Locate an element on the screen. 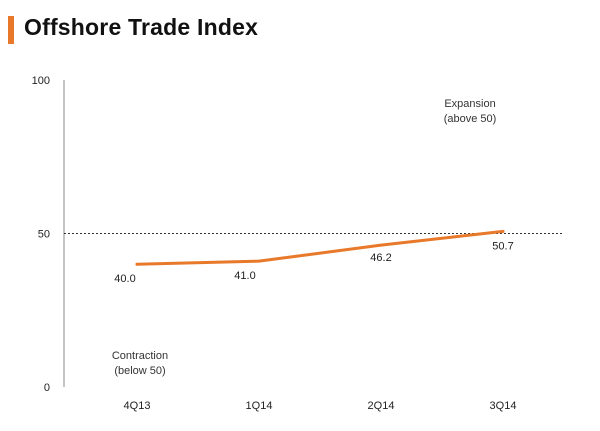  y-tick-label-100: 100 is located at coordinates (41, 81).